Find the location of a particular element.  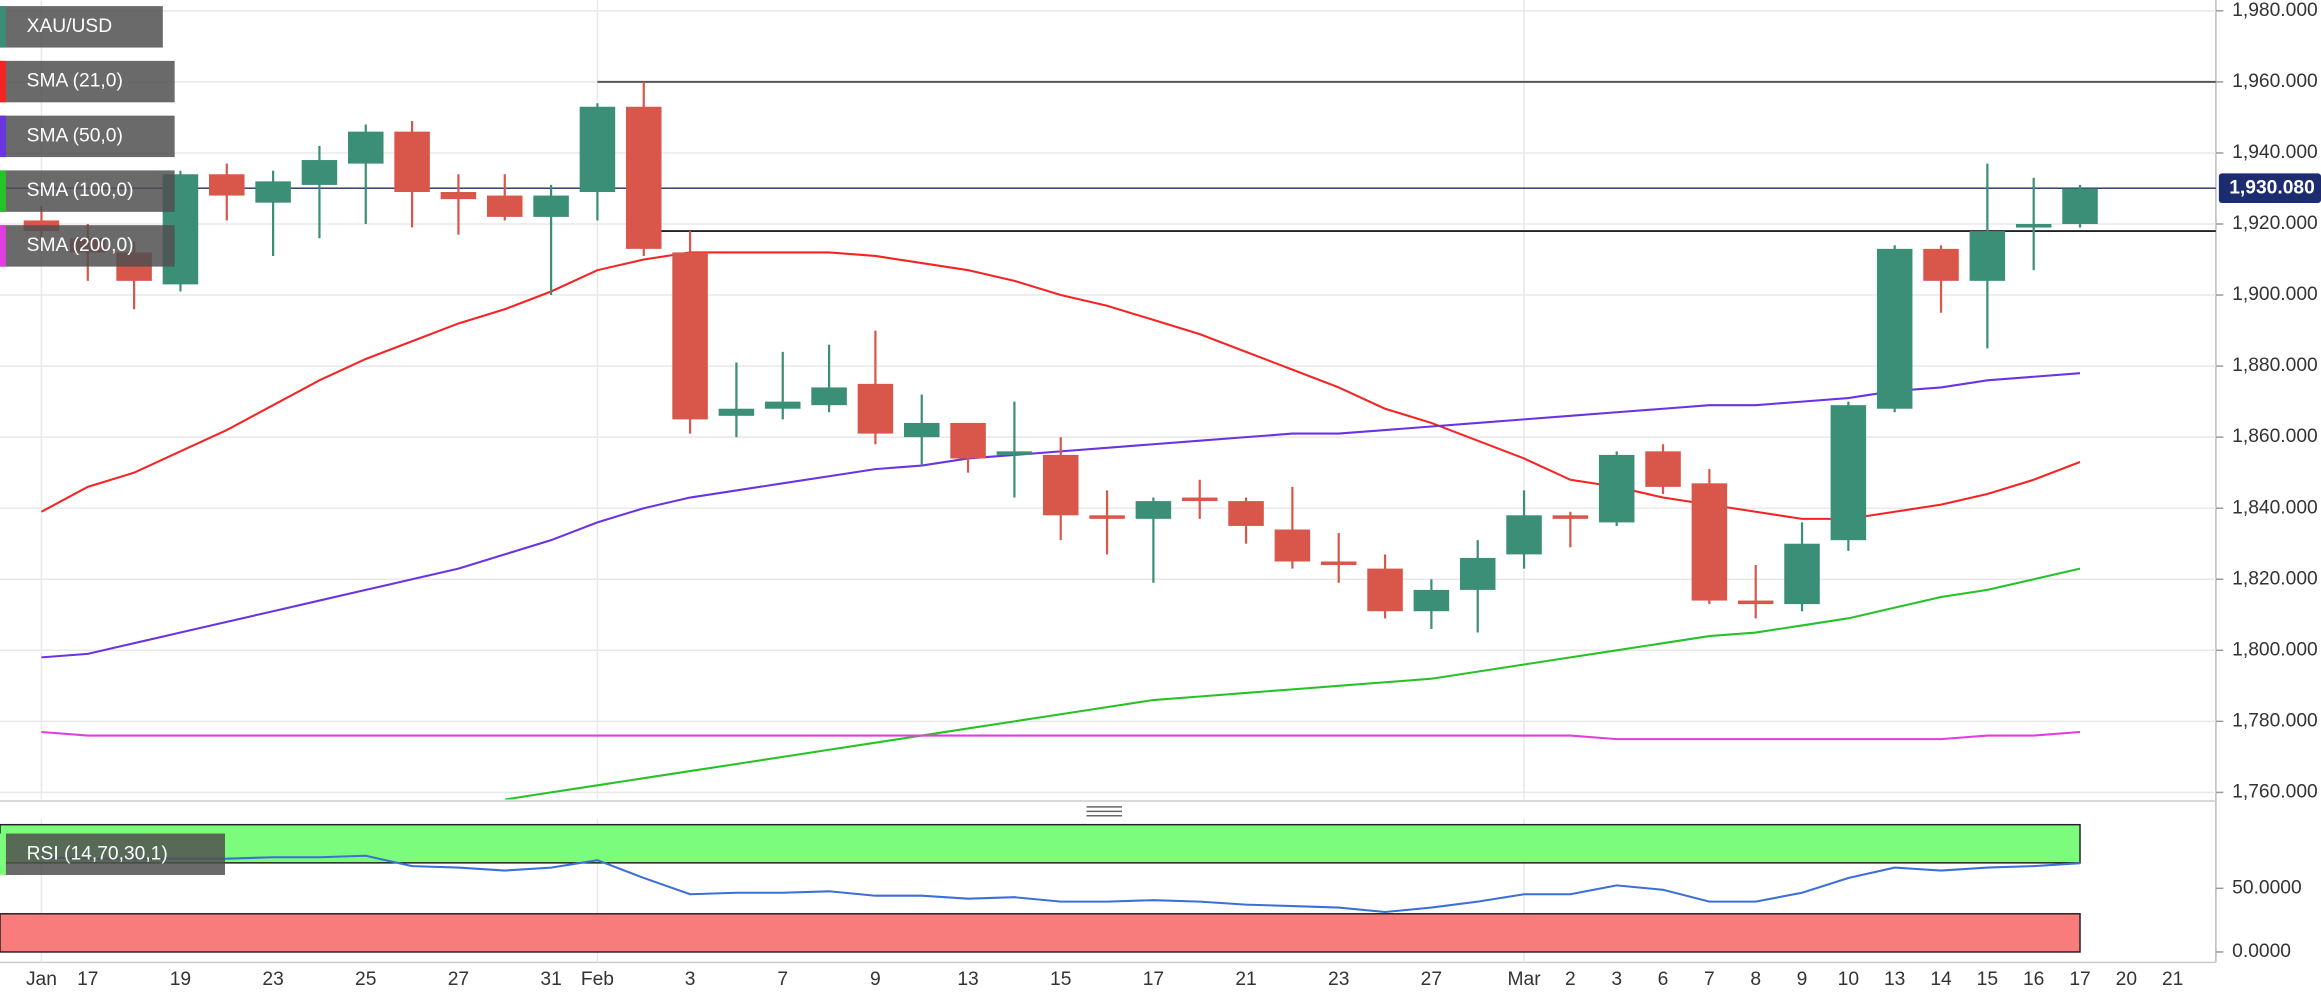

last-price-label: 1,930.080 is located at coordinates (2272, 187).